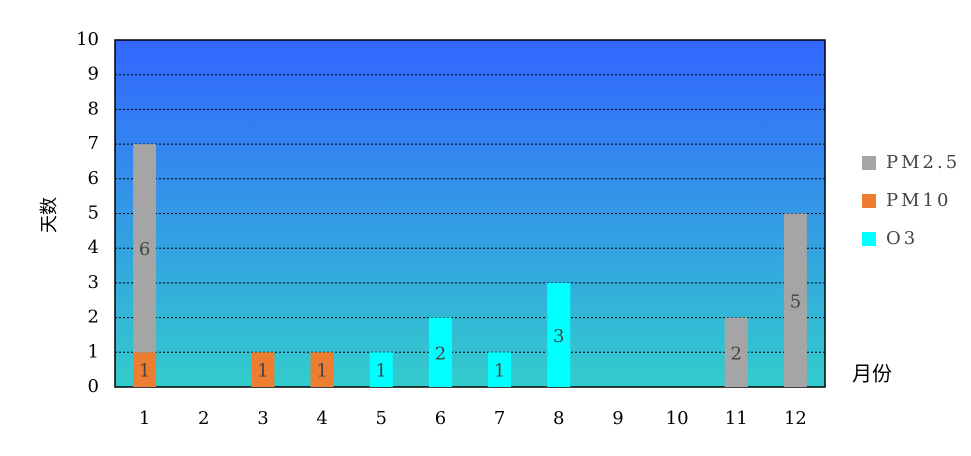  Describe the element at coordinates (93, 351) in the screenshot. I see `y-tick-label: 1` at that location.